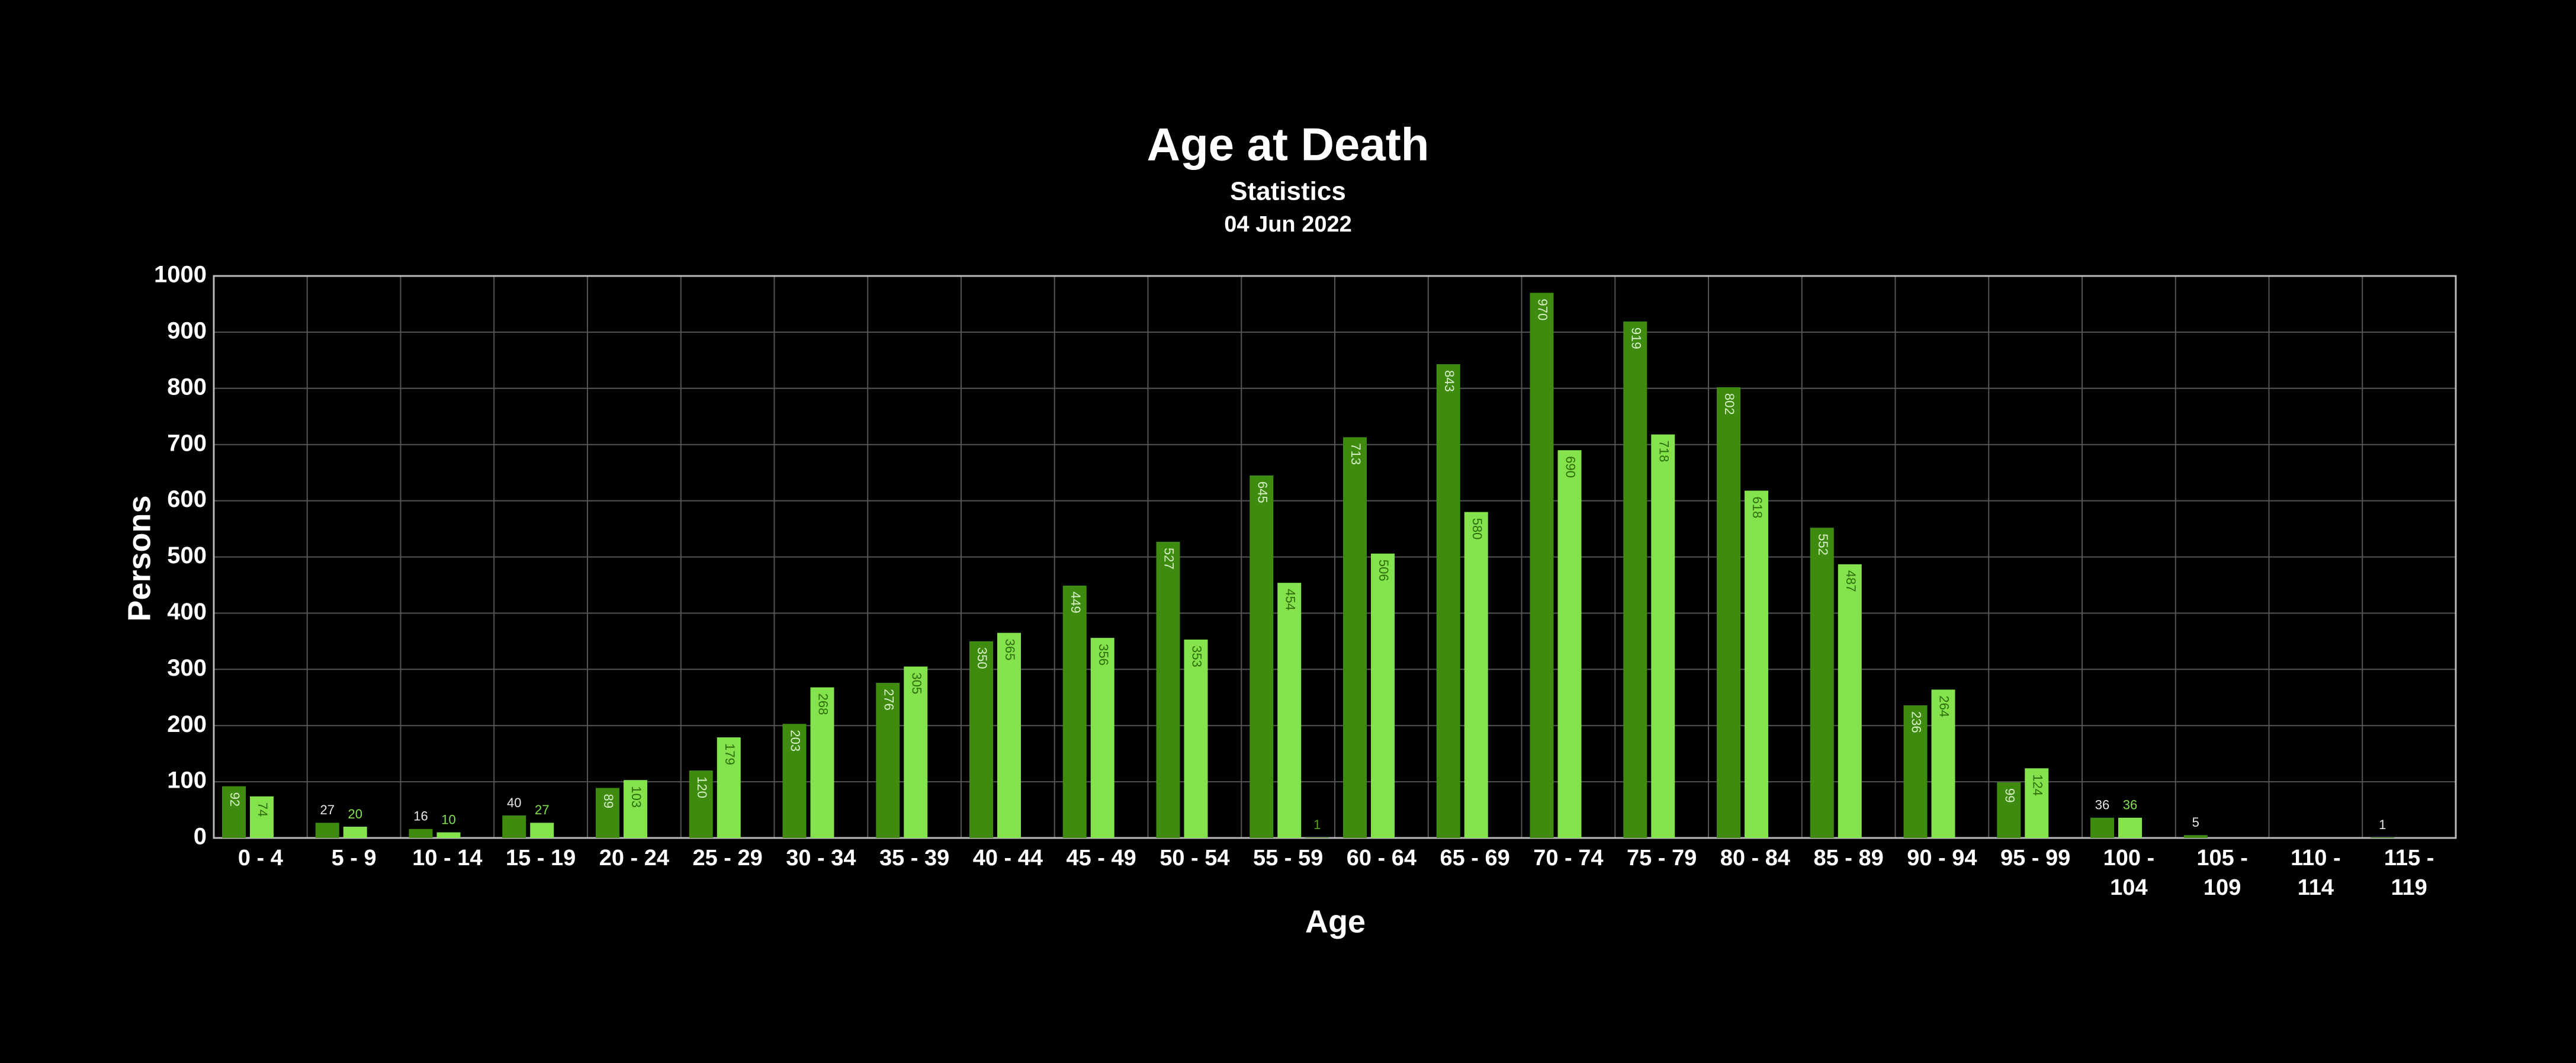 Image resolution: width=2576 pixels, height=1063 pixels. I want to click on y-tick-label: 700, so click(187, 443).